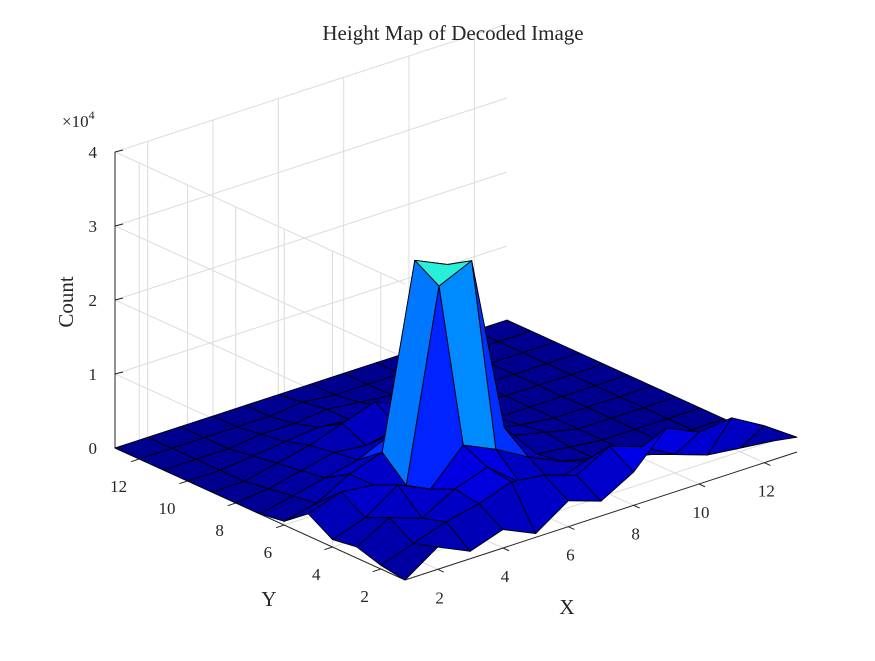  What do you see at coordinates (409, 562) in the screenshot?
I see `surface-face` at bounding box center [409, 562].